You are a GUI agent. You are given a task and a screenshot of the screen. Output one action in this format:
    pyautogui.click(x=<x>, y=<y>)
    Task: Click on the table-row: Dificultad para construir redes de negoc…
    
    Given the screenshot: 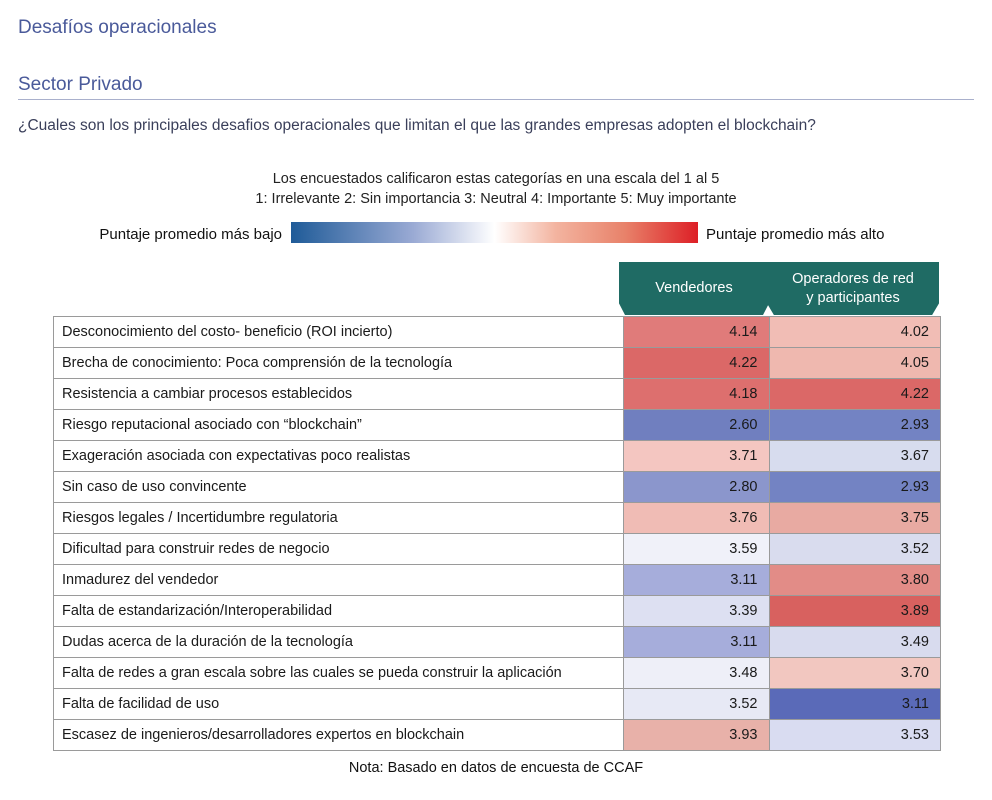 What is the action you would take?
    pyautogui.click(x=497, y=549)
    